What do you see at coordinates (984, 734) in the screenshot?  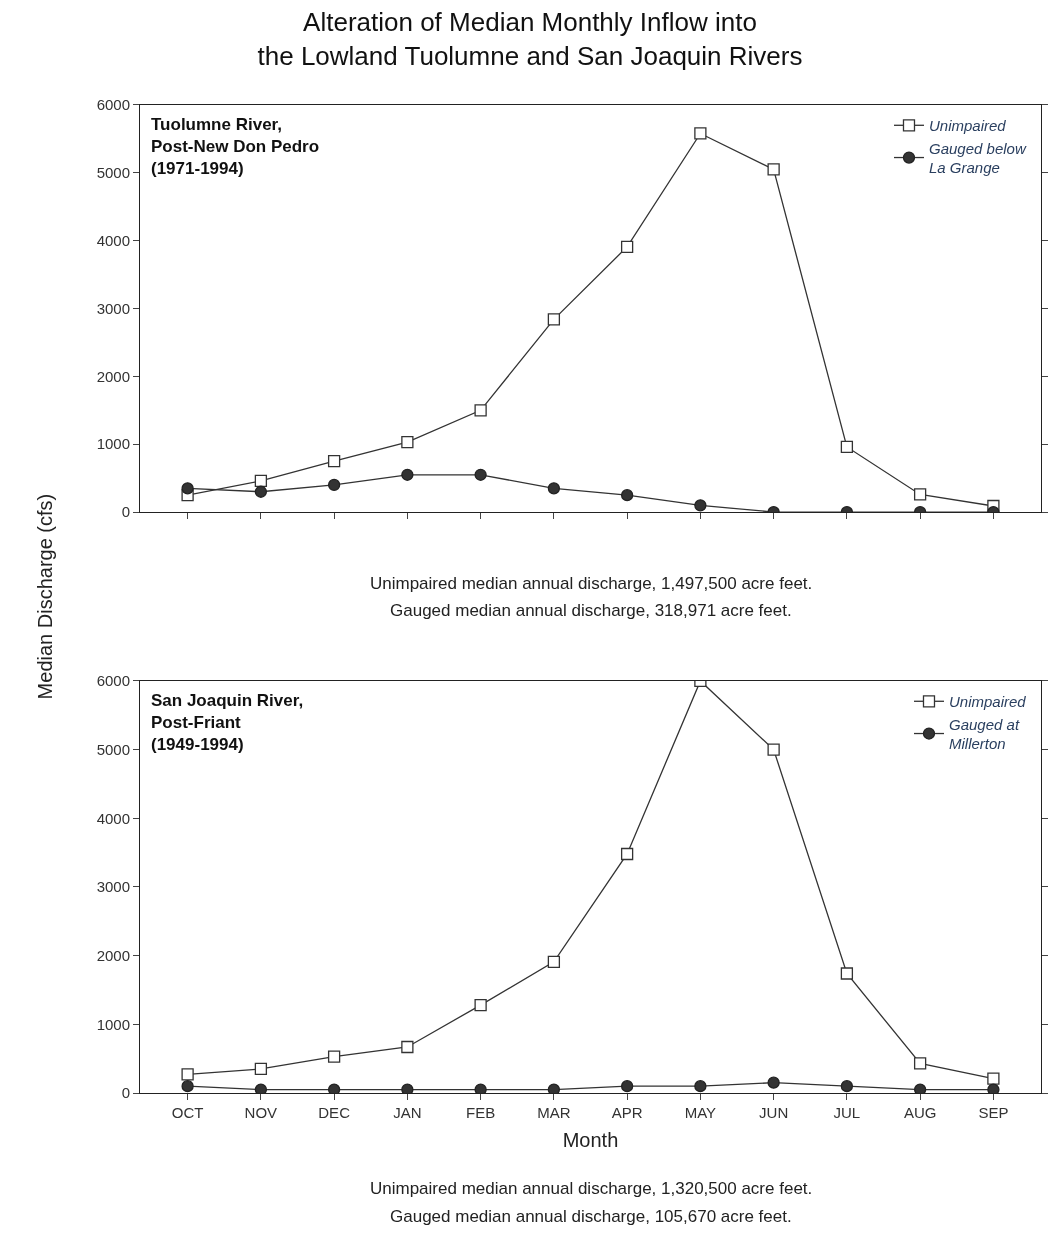 I see `legend-label: Gauged at Millerton` at bounding box center [984, 734].